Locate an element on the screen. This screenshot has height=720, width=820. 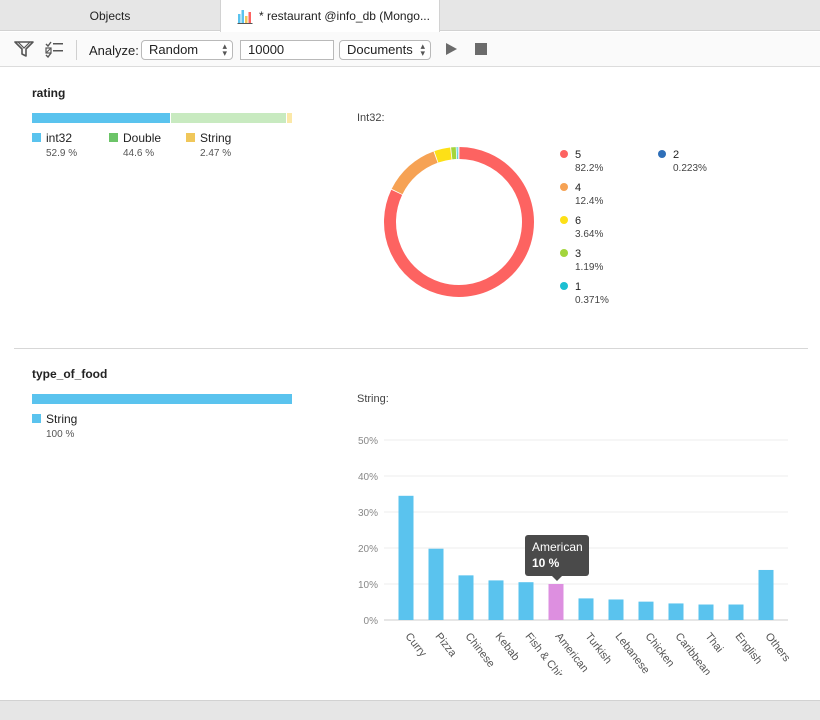
y-tick-label: 50% is located at coordinates (368, 441).